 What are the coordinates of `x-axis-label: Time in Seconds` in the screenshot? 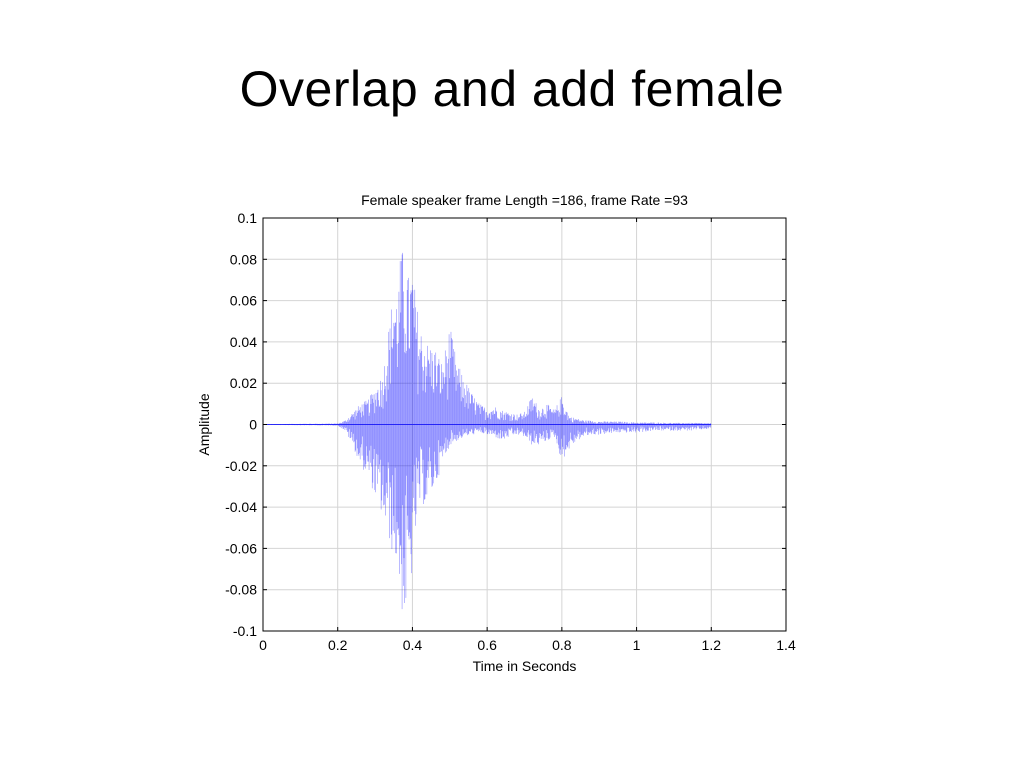 It's located at (525, 666).